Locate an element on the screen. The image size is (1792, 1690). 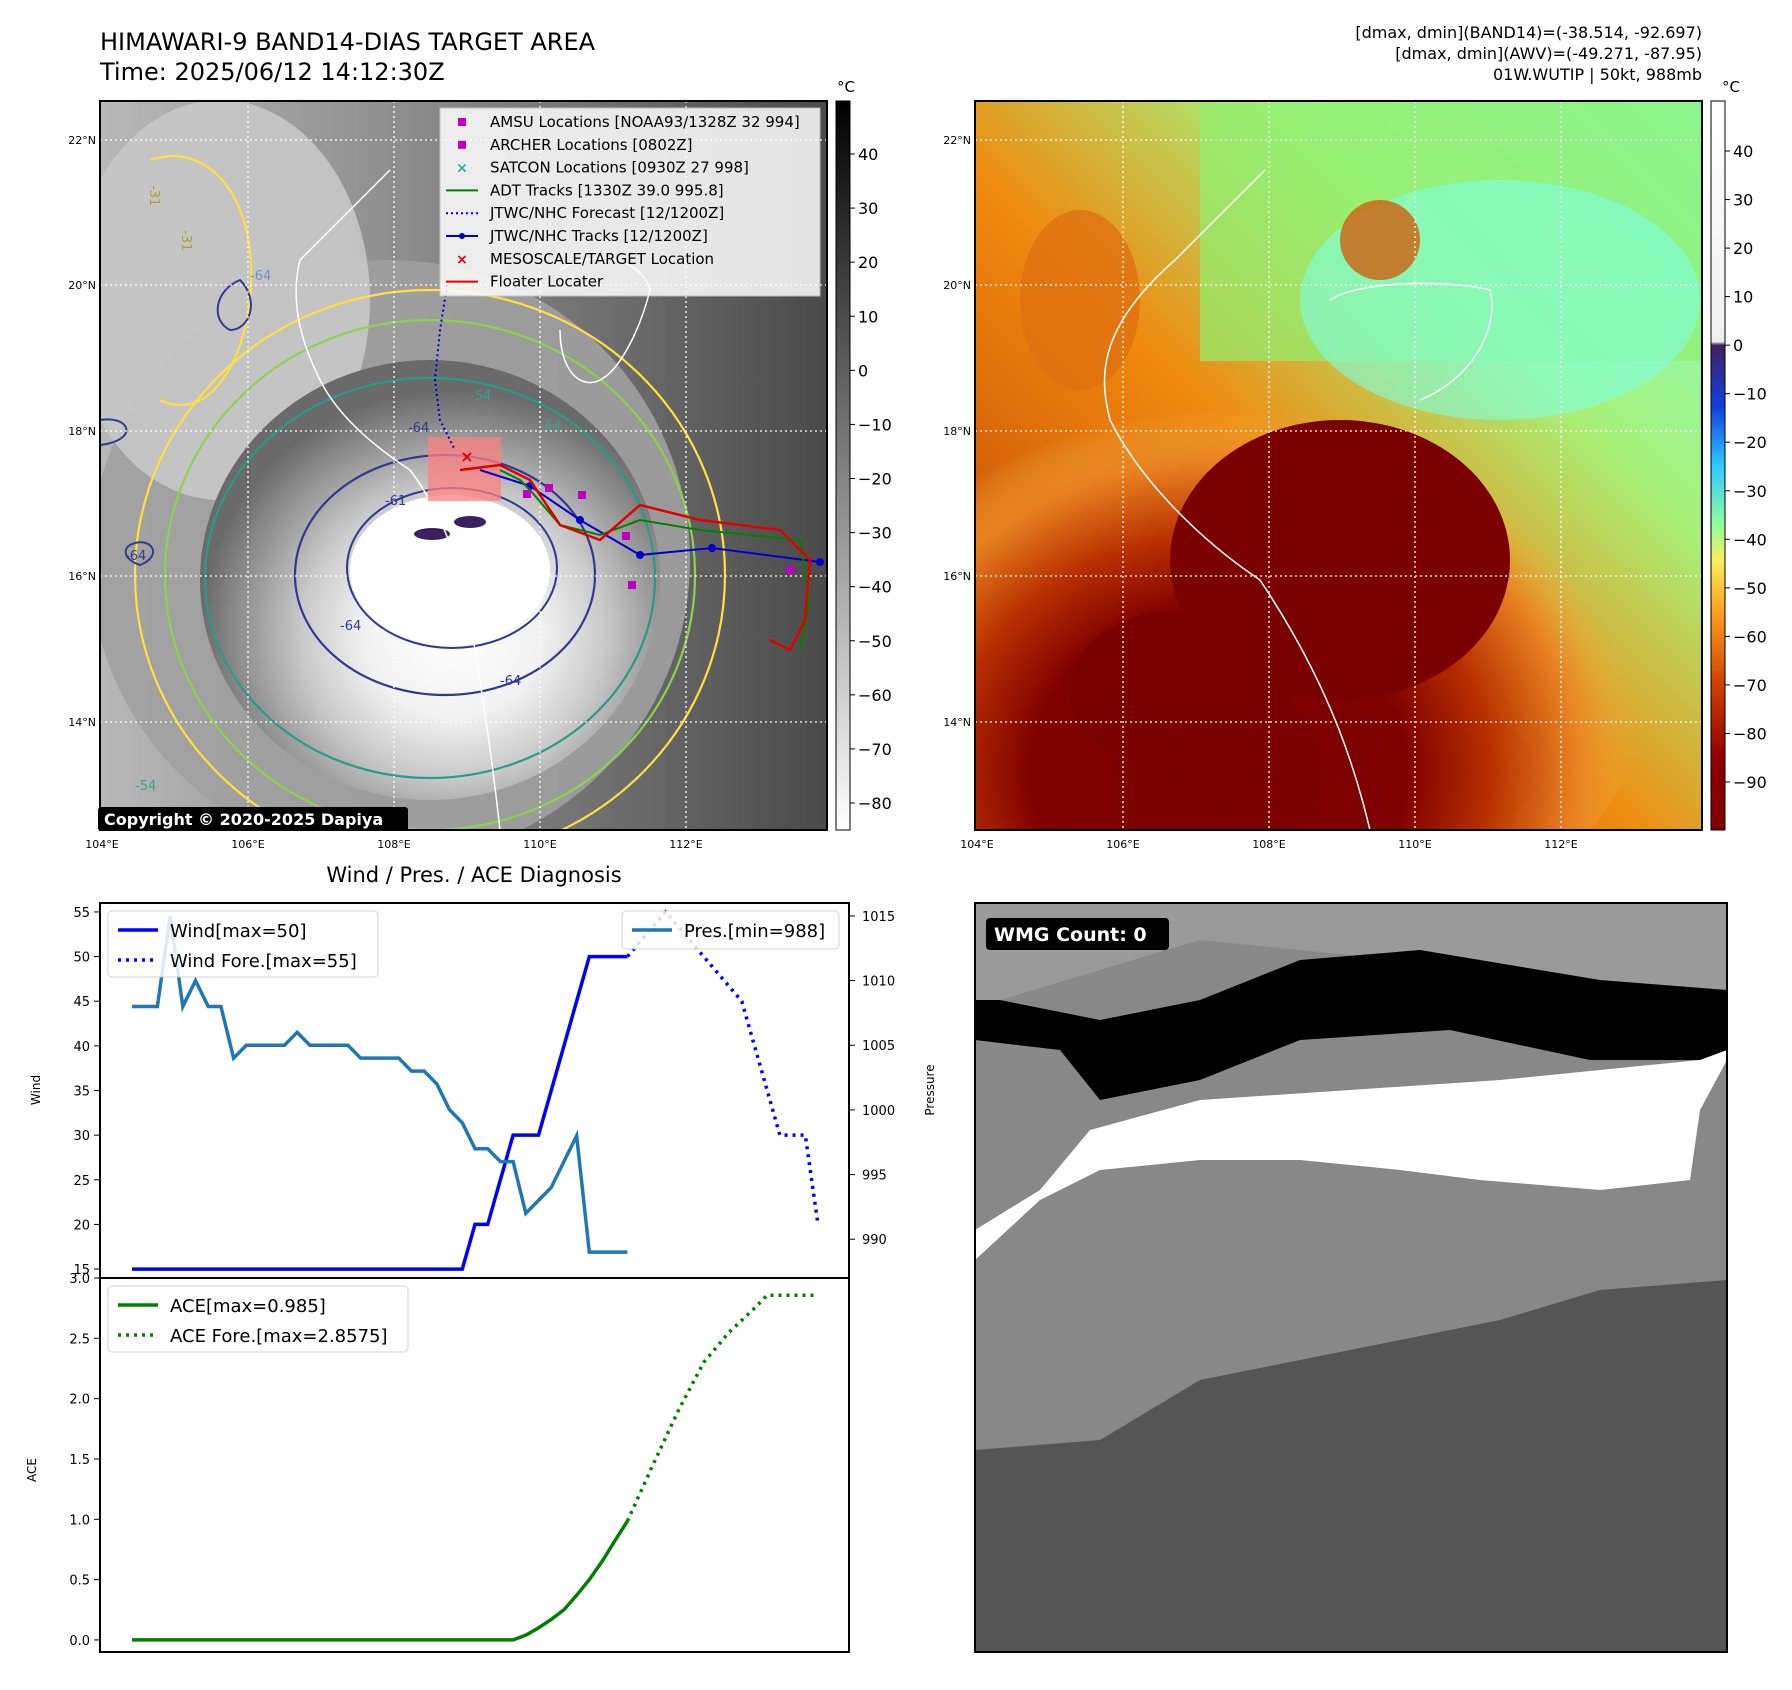
figure-title-line2: Time: 2025/06/12 14:12:30Z is located at coordinates (272, 72).